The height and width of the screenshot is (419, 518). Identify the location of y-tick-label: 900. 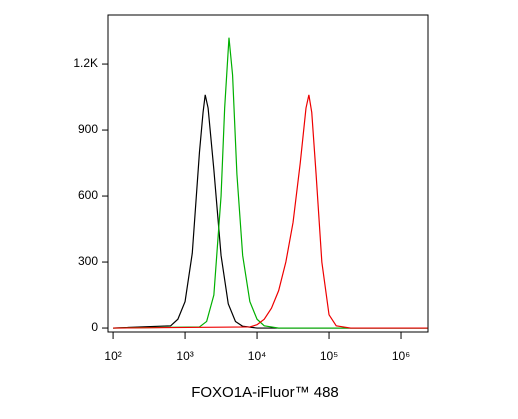
(88, 129).